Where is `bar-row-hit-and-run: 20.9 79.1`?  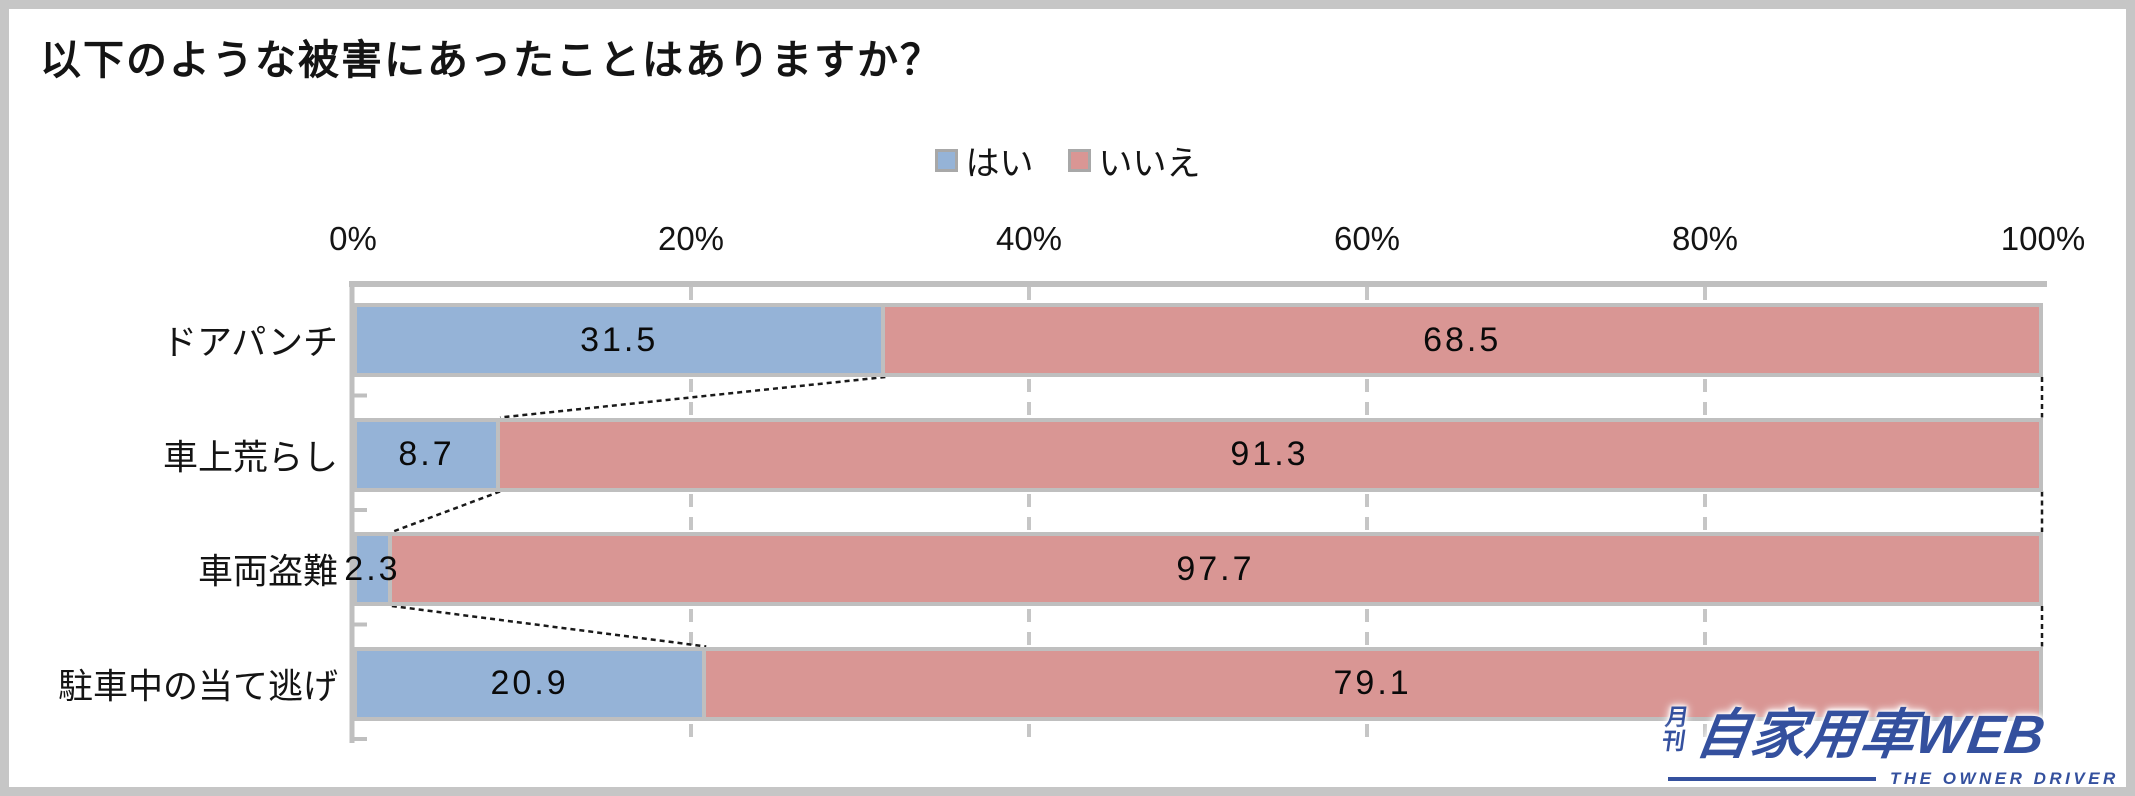 bar-row-hit-and-run: 20.9 79.1 is located at coordinates (1198, 683).